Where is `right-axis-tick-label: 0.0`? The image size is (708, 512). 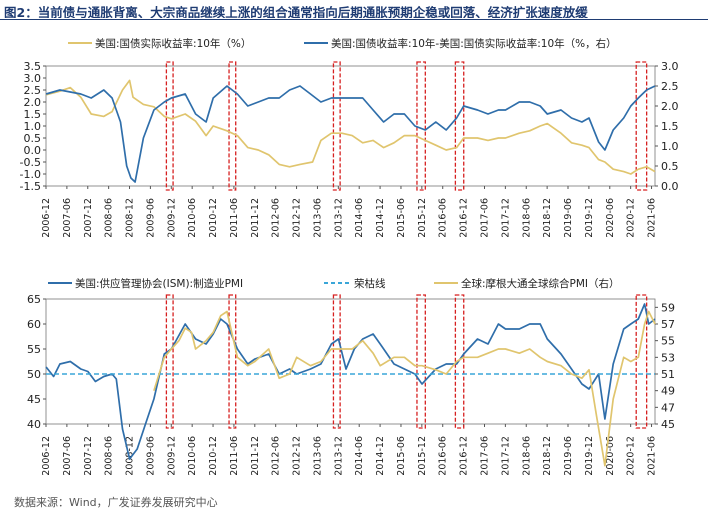
right-axis-tick-label: 0.0 is located at coordinates (670, 186).